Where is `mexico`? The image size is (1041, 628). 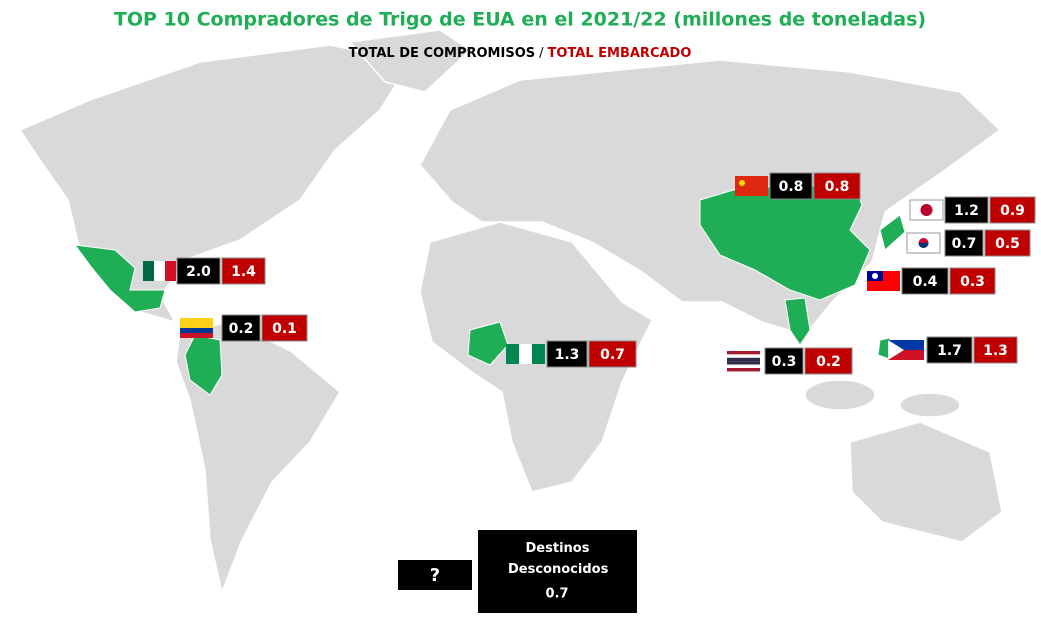 mexico is located at coordinates (119, 278).